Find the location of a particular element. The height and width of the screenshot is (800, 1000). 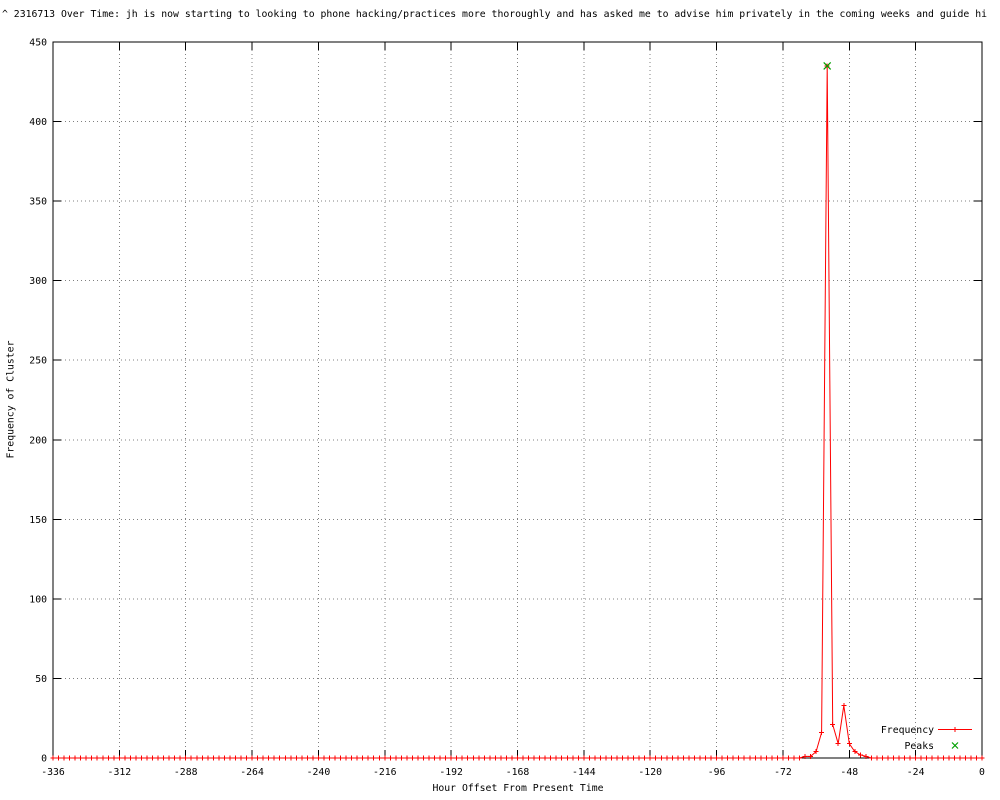

y-tick-label: 400 is located at coordinates (38, 122).